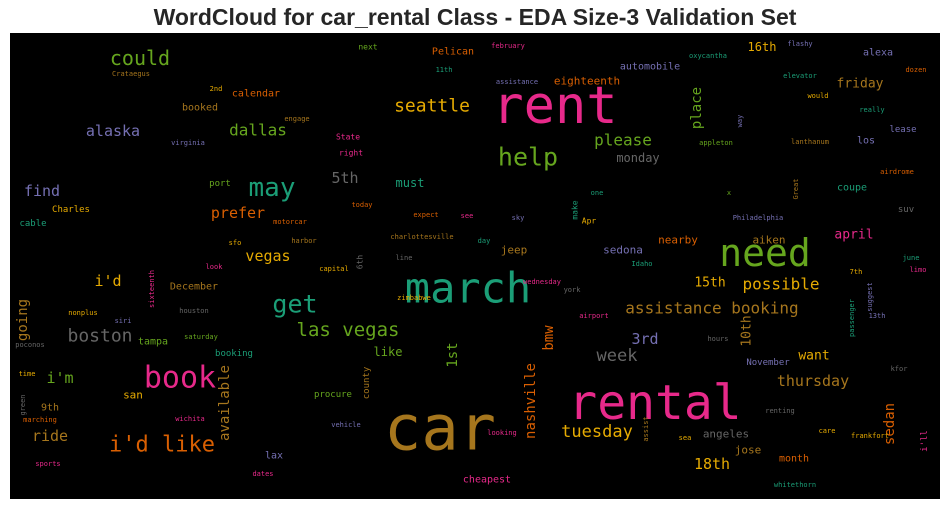 The height and width of the screenshot is (511, 950). I want to click on word-make: make, so click(575, 209).